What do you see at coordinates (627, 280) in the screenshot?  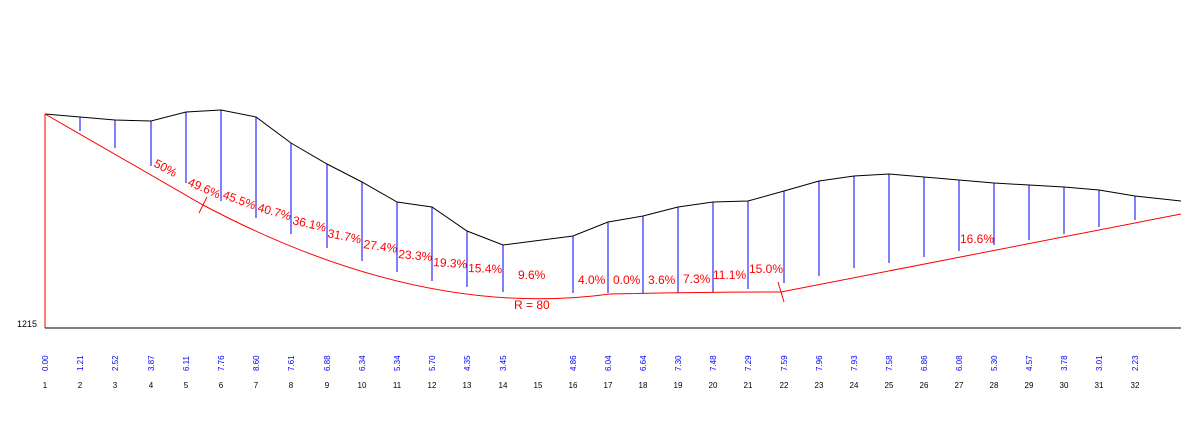 I see `grade-label: 0.0%` at bounding box center [627, 280].